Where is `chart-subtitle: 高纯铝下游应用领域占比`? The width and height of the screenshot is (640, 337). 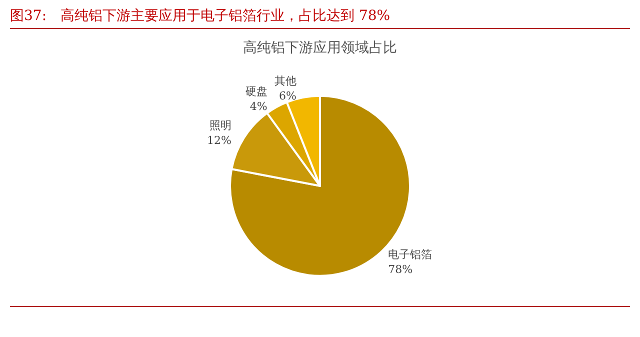 chart-subtitle: 高纯铝下游应用领域占比 is located at coordinates (320, 48).